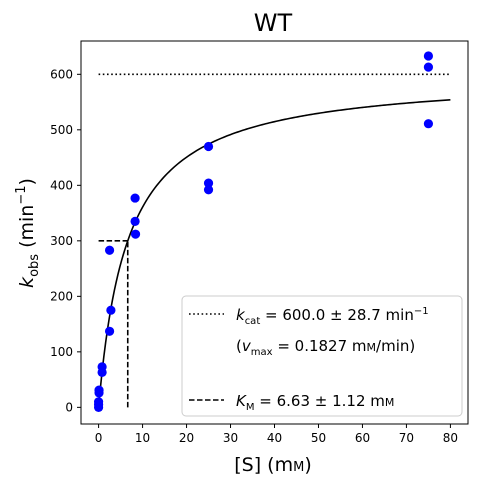 The image size is (477, 484). What do you see at coordinates (239, 346) in the screenshot?
I see `legend-vmax-open: (` at bounding box center [239, 346].